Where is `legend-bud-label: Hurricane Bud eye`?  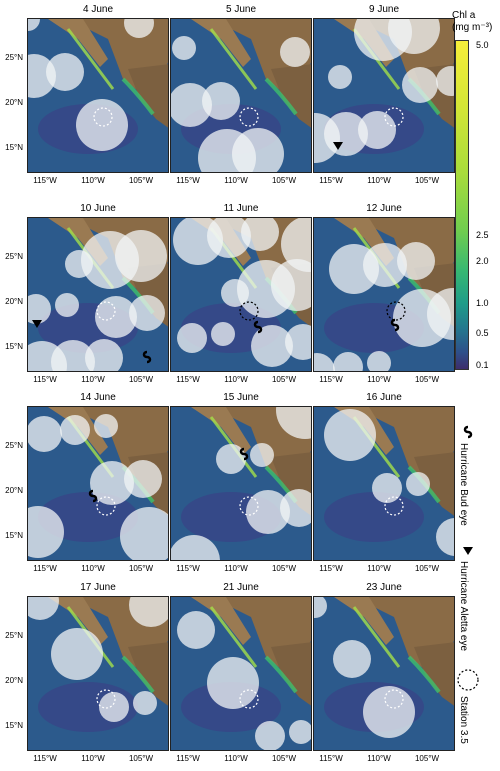 legend-bud-label: Hurricane Bud eye is located at coordinates (463, 484).